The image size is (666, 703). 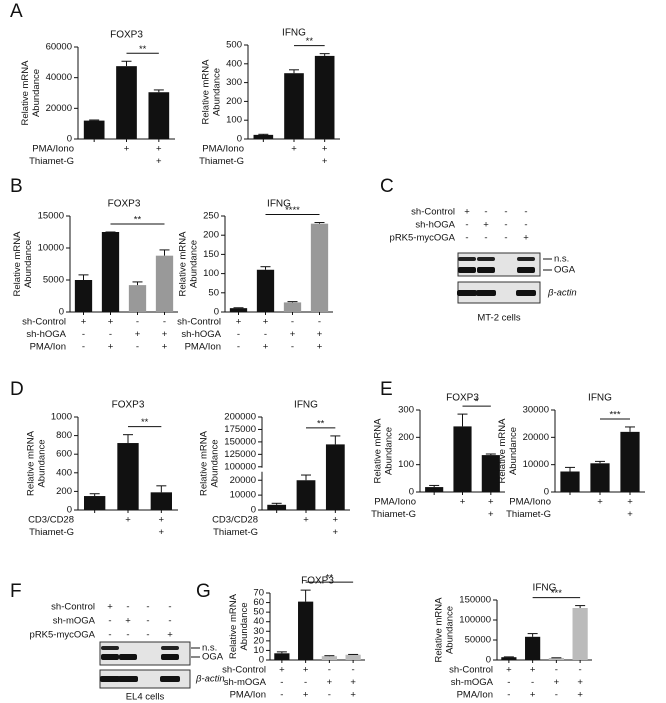 I want to click on condition-label: PMA/Iono, so click(x=53, y=149).